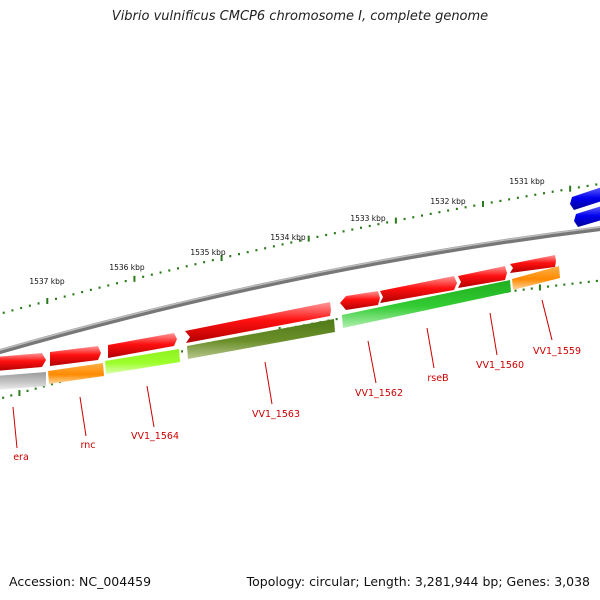 This screenshot has width=600, height=600. I want to click on gene-box-era, so click(23, 381).